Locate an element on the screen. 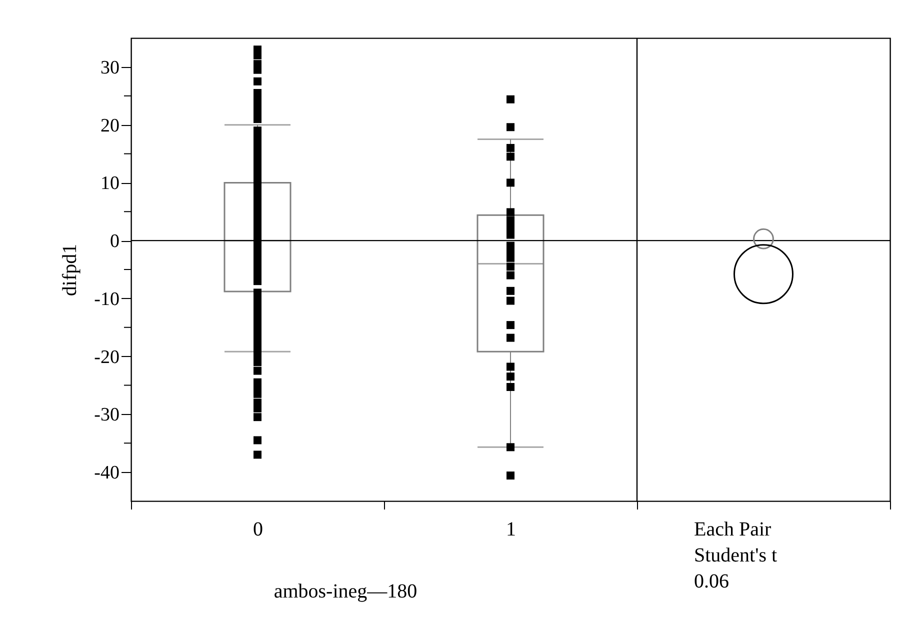 The width and height of the screenshot is (903, 622). y-tick-label: 30 is located at coordinates (110, 67).